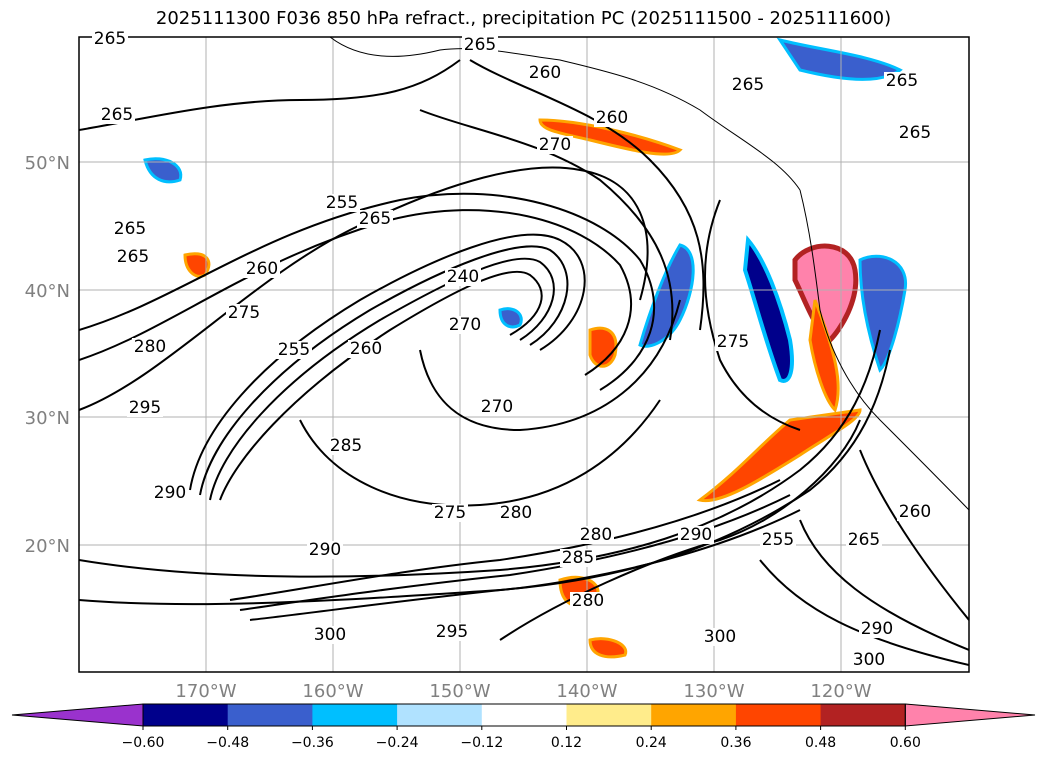 Image resolution: width=1047 pixels, height=765 pixels. Describe the element at coordinates (143, 743) in the screenshot. I see `colorbar-tick-label: −0.60` at that location.